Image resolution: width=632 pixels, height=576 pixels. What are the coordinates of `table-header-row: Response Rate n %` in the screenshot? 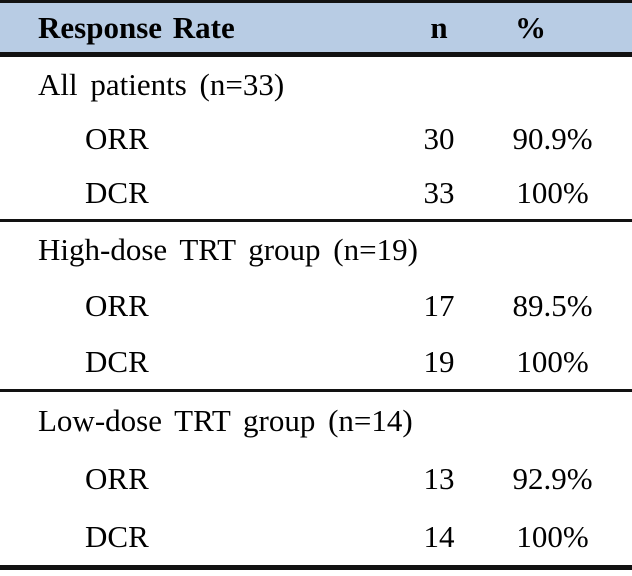 It's located at (316, 30).